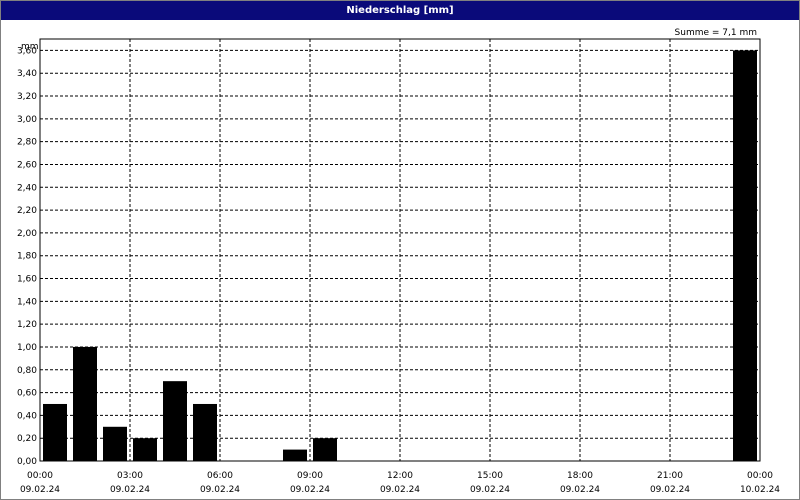 The height and width of the screenshot is (500, 800). I want to click on y-tick-label: 2,80, so click(27, 143).